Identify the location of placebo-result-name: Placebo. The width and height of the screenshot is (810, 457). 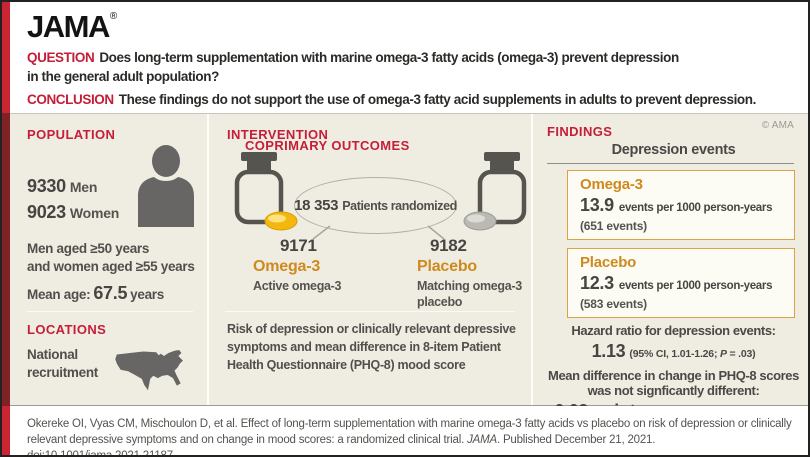
(608, 262).